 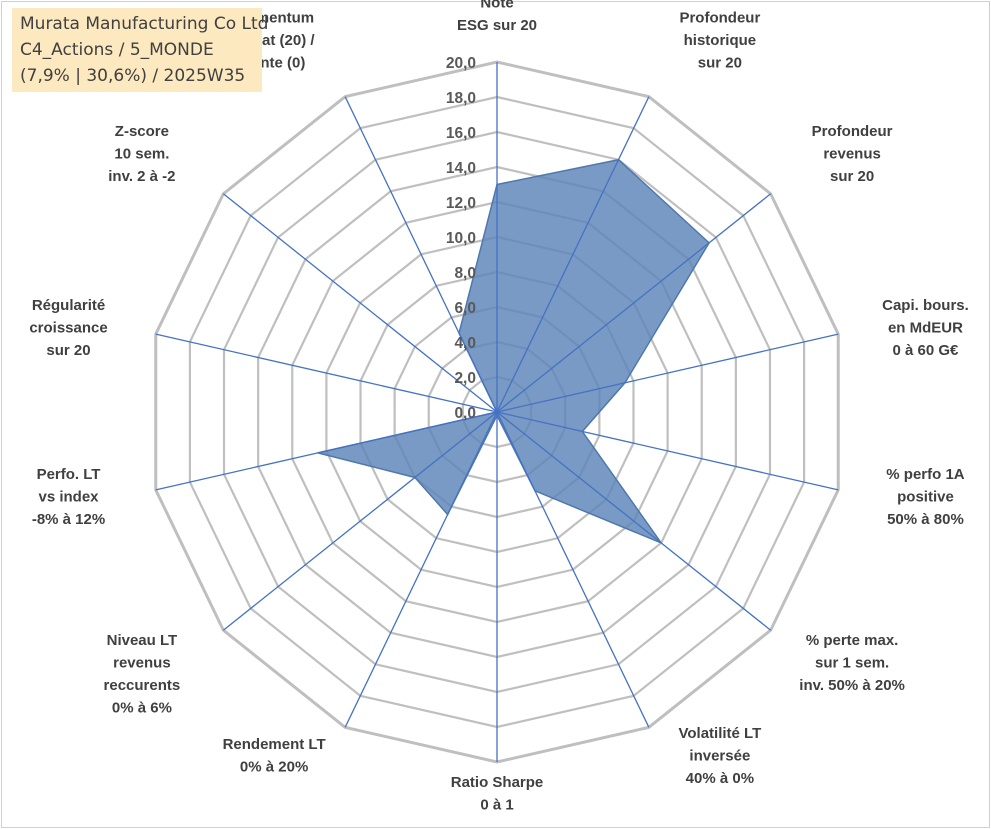 What do you see at coordinates (497, 782) in the screenshot?
I see `axis-label-line: Ratio Sharpe` at bounding box center [497, 782].